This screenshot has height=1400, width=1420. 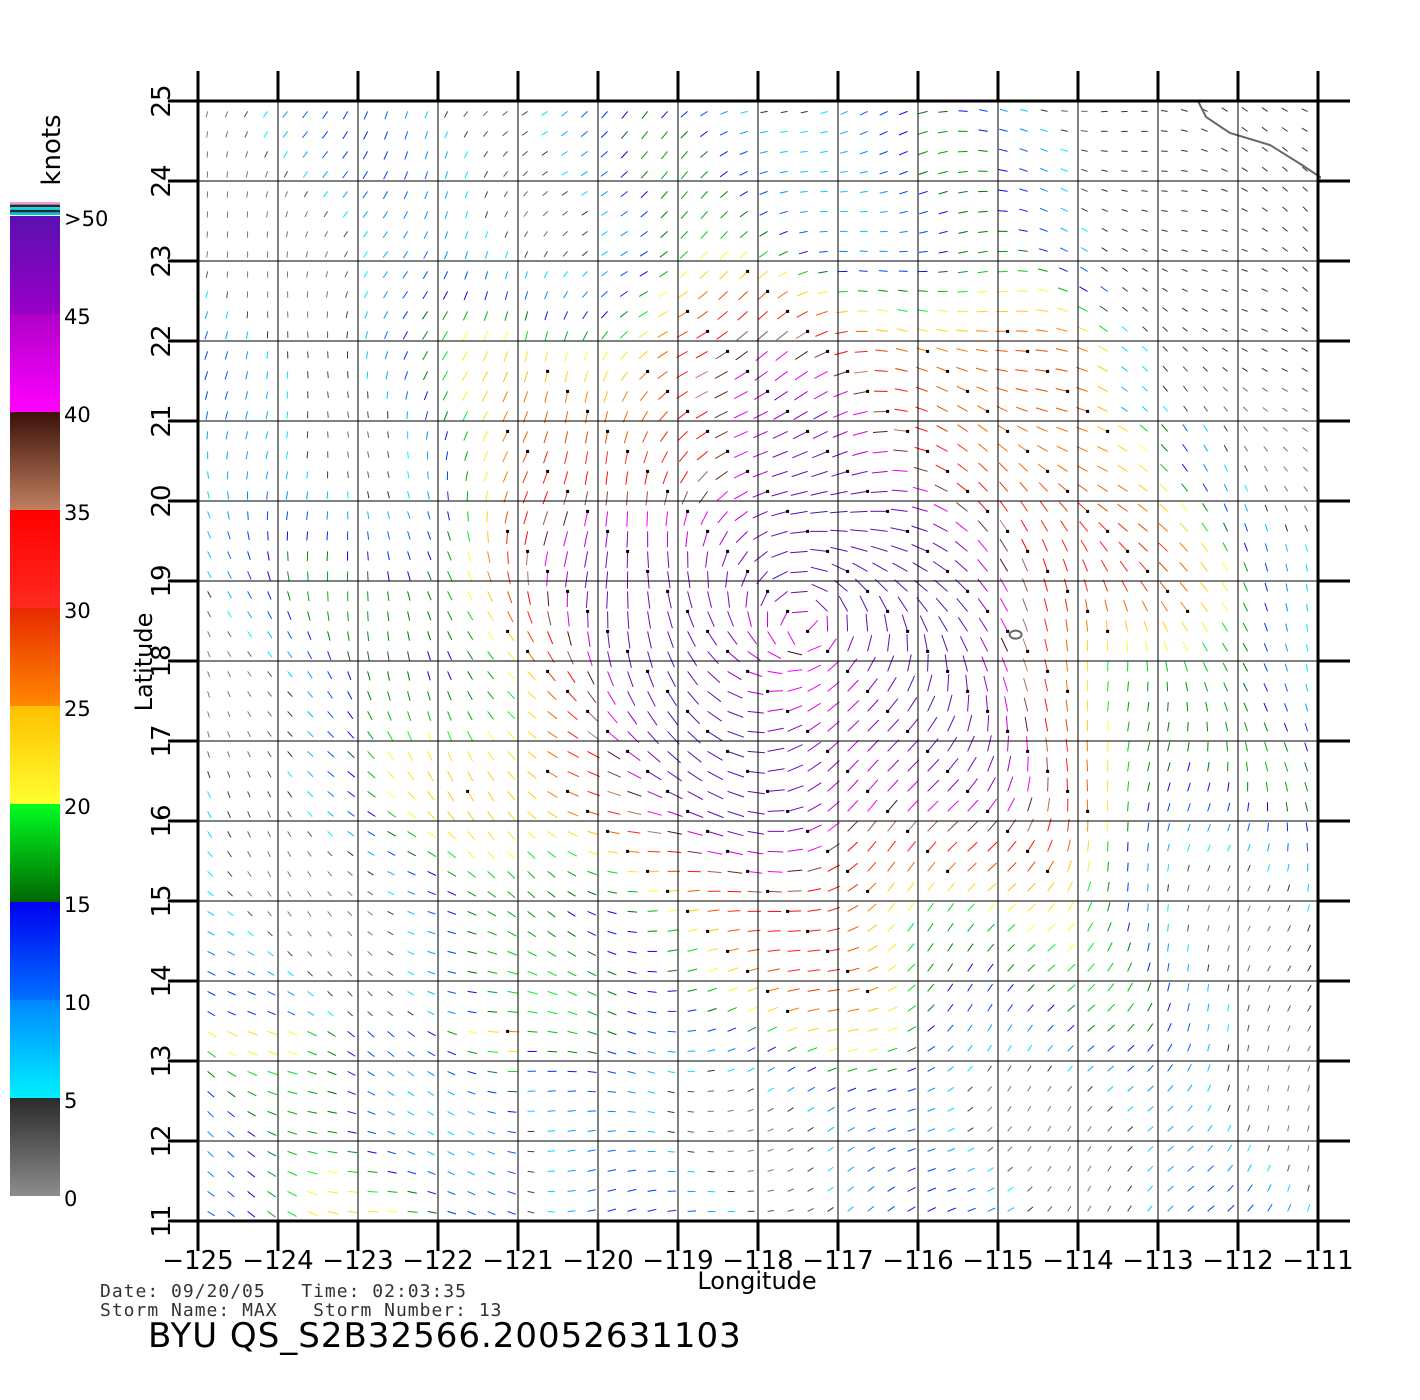 What do you see at coordinates (597, 1261) in the screenshot?
I see `x-tick-label: −120` at bounding box center [597, 1261].